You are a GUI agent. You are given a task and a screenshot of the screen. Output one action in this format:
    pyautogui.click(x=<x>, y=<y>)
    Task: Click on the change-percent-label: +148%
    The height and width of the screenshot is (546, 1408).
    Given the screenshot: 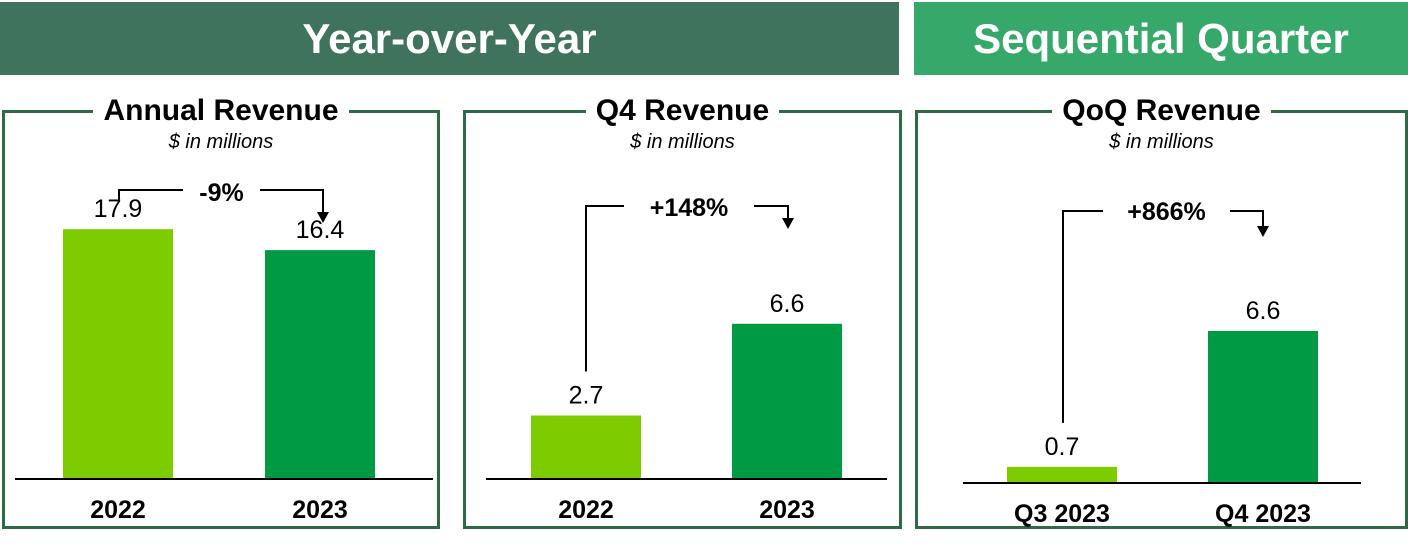 What is the action you would take?
    pyautogui.click(x=689, y=208)
    